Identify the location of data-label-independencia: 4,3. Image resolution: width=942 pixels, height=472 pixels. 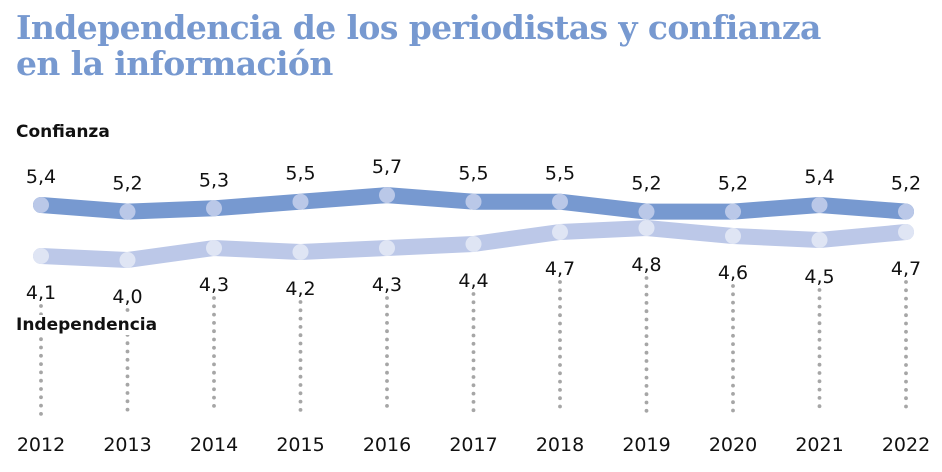
(214, 285).